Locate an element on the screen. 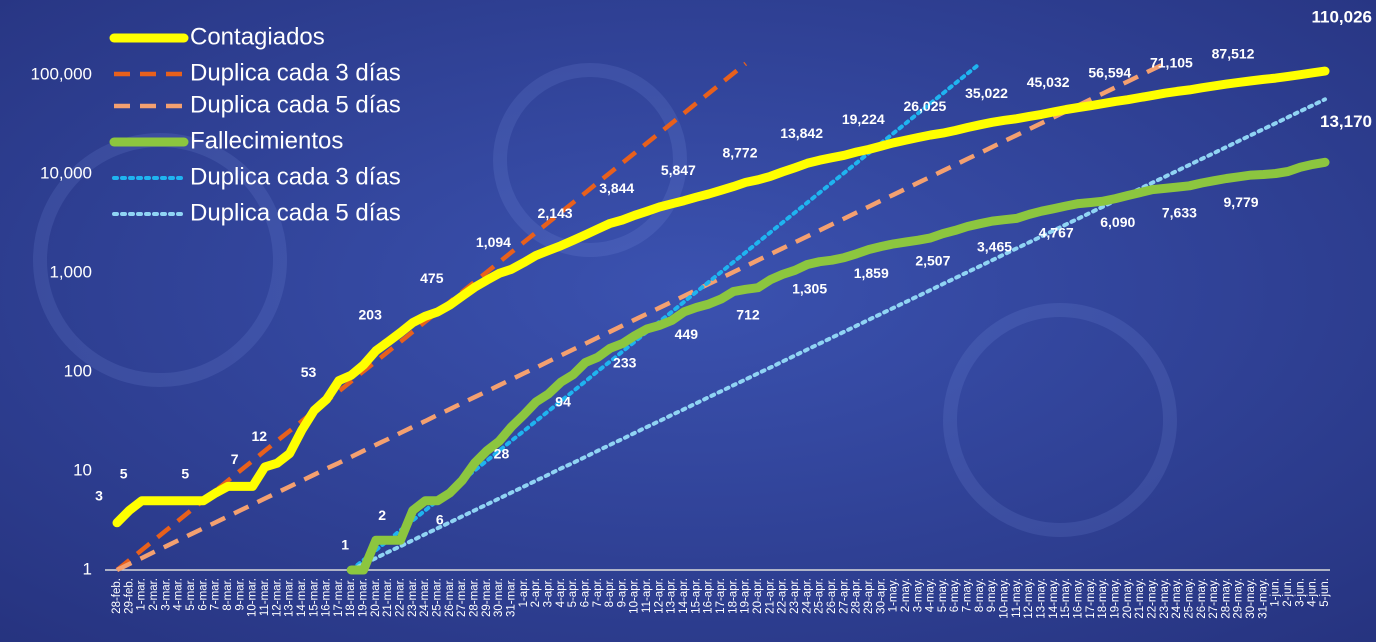 This screenshot has width=1376, height=642. x-tick-label: 19-may. is located at coordinates (1115, 598).